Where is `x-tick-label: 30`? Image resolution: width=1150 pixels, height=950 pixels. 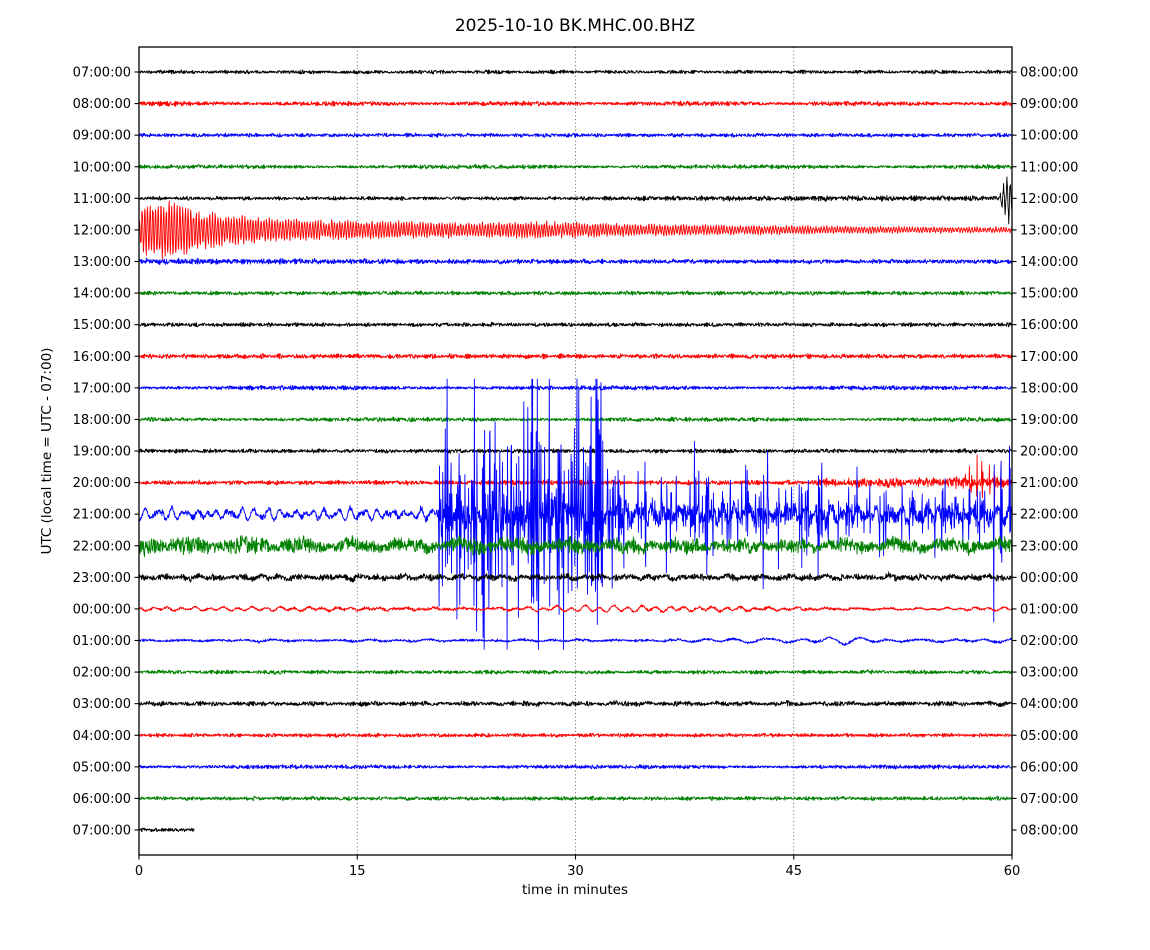 x-tick-label: 30 is located at coordinates (575, 871).